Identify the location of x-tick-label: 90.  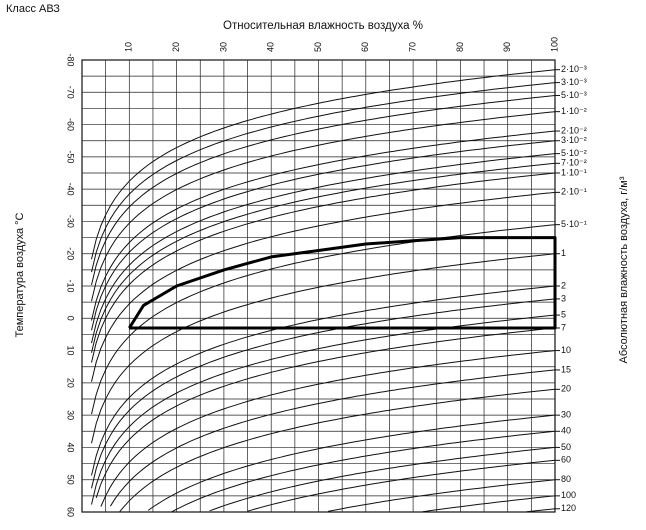
(507, 47).